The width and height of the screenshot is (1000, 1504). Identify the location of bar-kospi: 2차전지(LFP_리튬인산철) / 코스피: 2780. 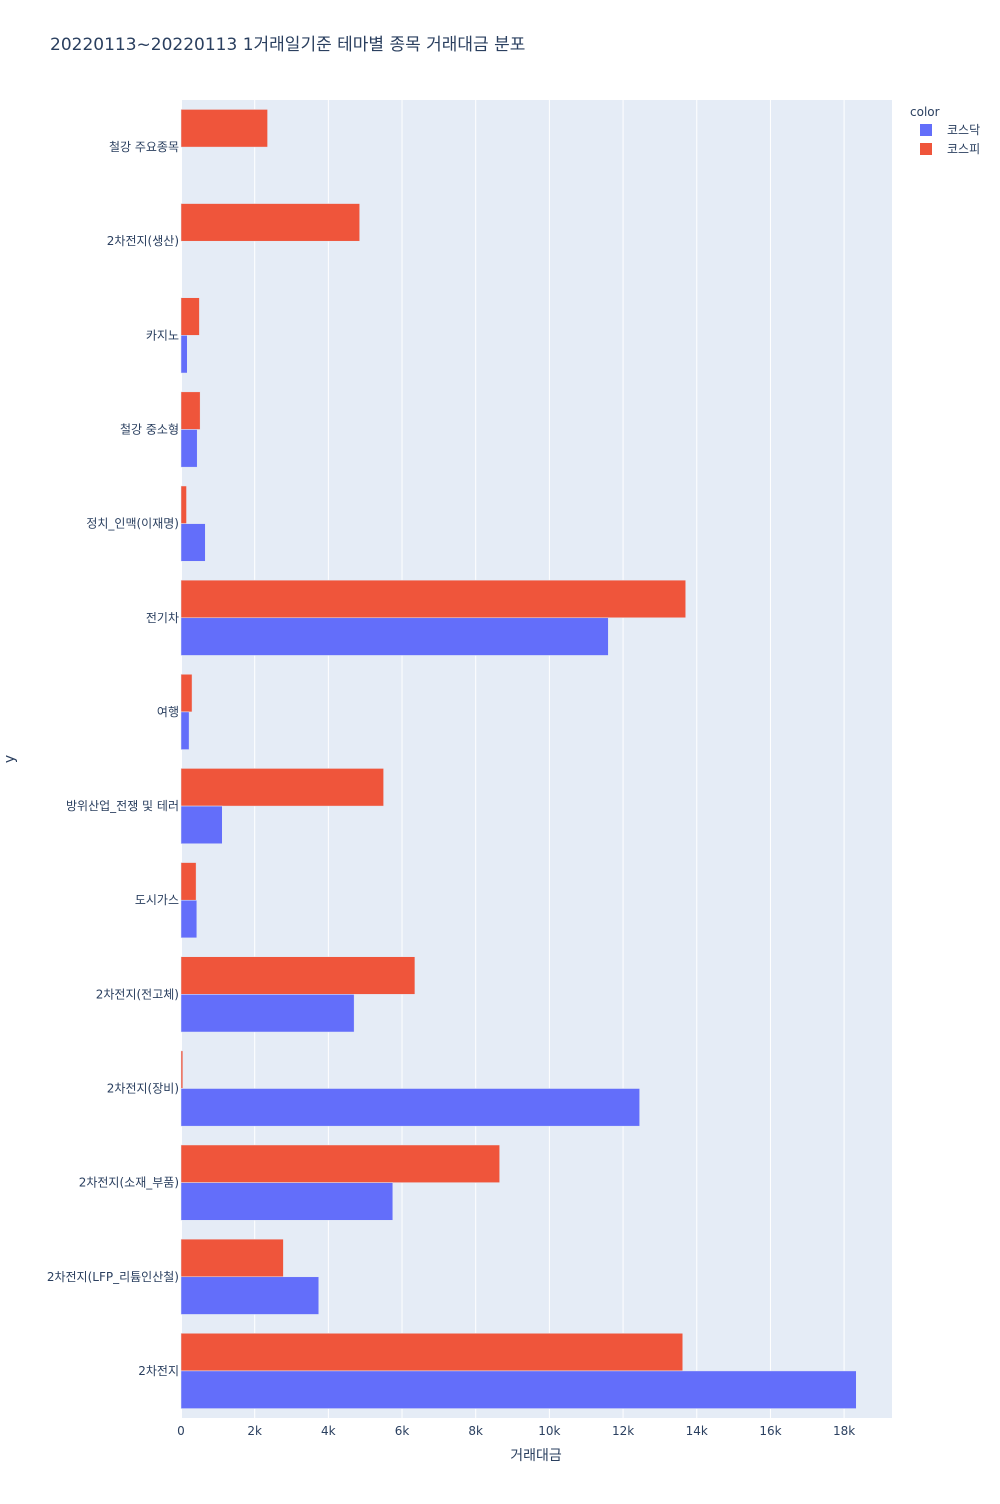
(232, 1258).